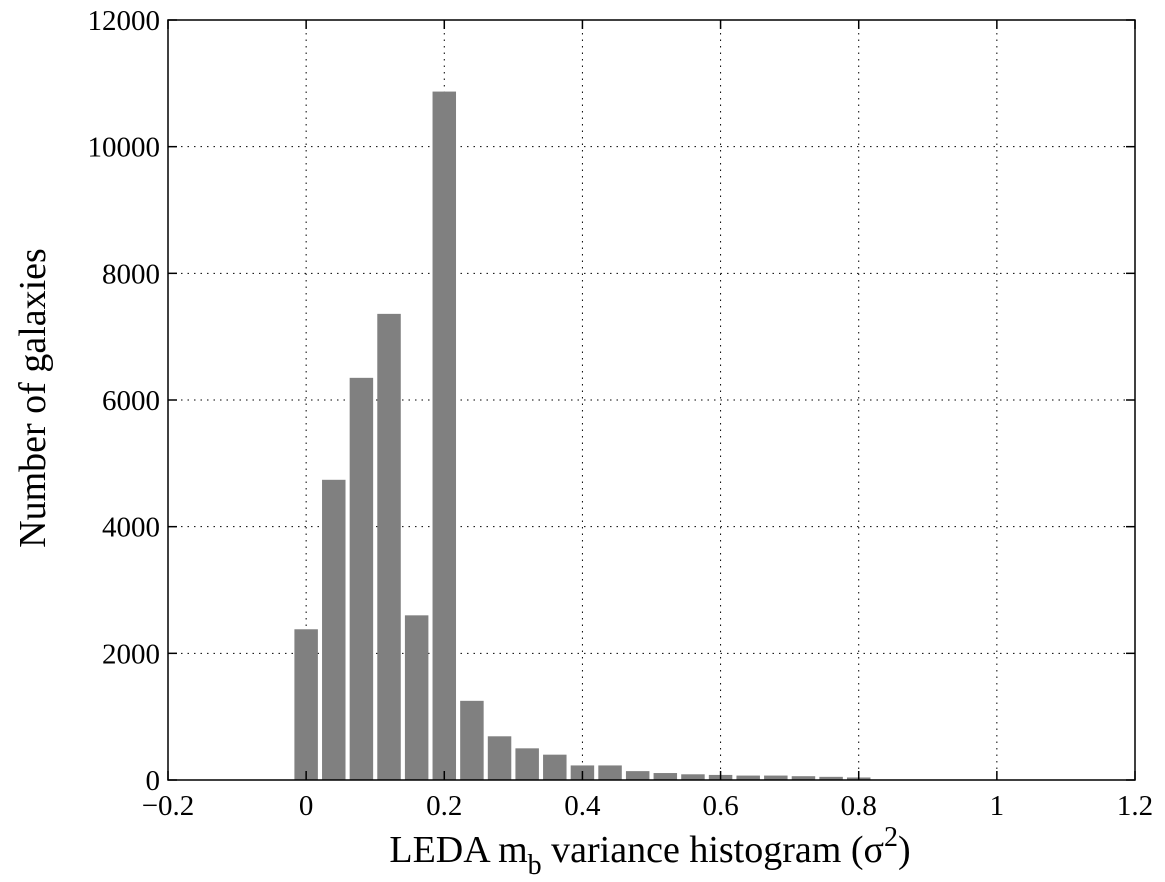 This screenshot has width=1165, height=882. I want to click on x-tick-label: 0, so click(306, 806).